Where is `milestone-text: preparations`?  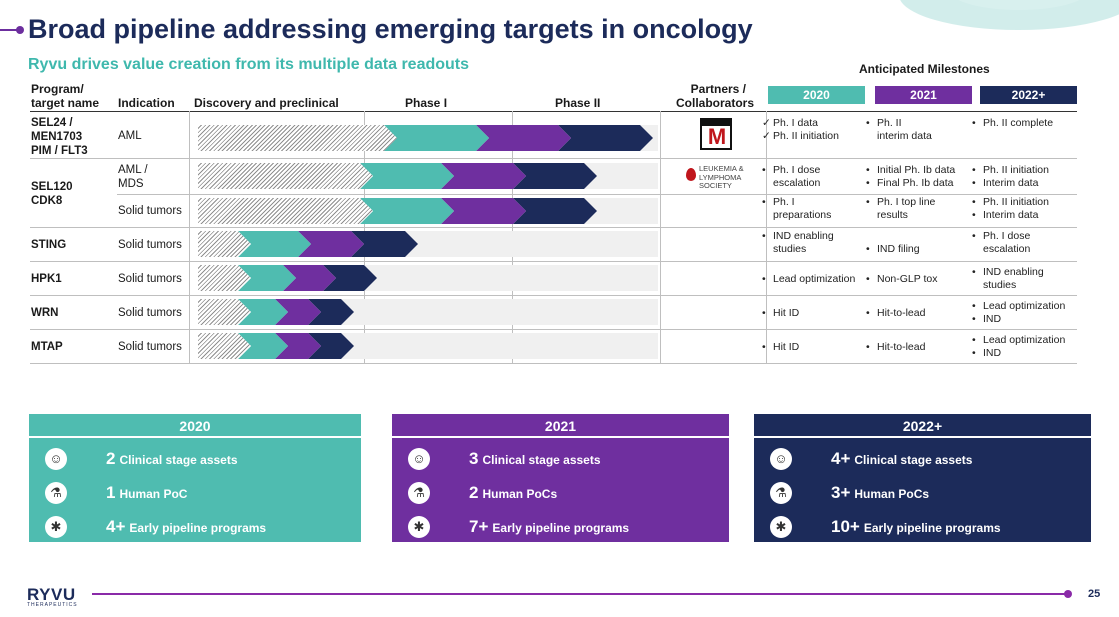 milestone-text: preparations is located at coordinates (802, 215).